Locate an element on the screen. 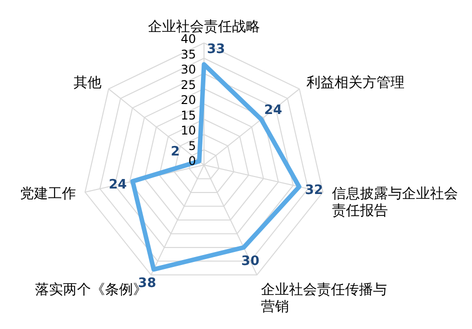 Image resolution: width=472 pixels, height=329 pixels. spoke-label: 企业社会责任战略 is located at coordinates (204, 26).